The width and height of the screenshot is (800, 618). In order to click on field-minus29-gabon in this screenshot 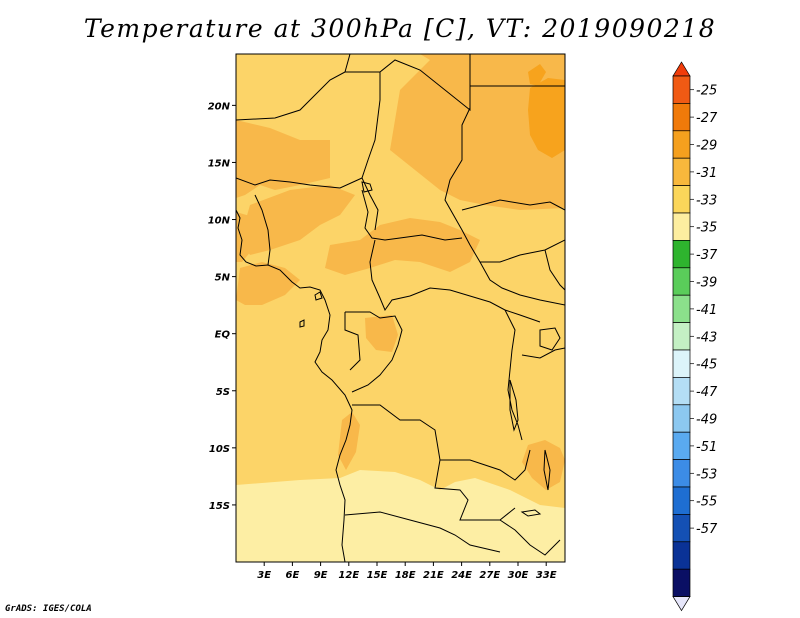, I will do `click(381, 333)`.